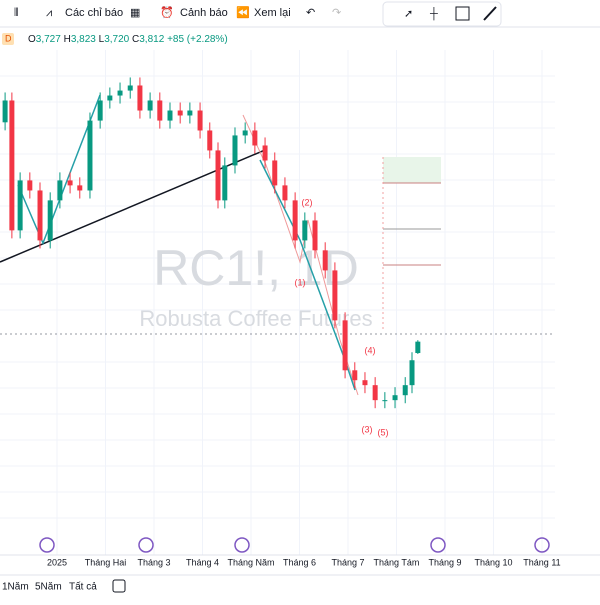 Image resolution: width=600 pixels, height=605 pixels. Describe the element at coordinates (151, 39) in the screenshot. I see `value: 3,812` at that location.